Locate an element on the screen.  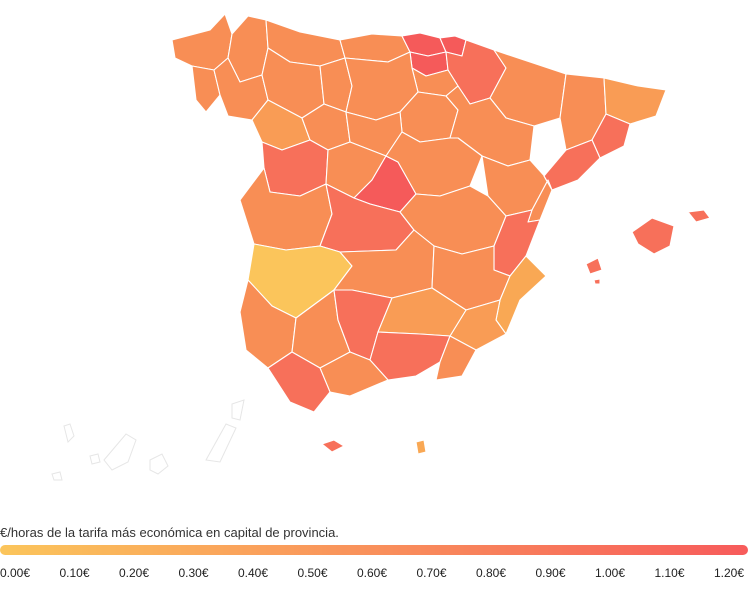
island-mallorca is located at coordinates (653, 236).